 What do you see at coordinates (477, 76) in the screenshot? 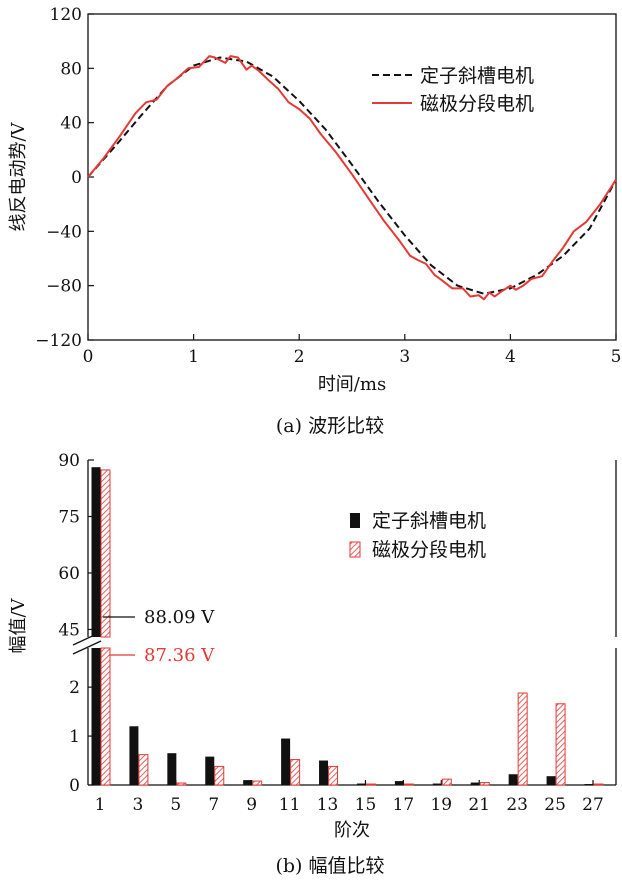
I see `legend-a-stator-label: 定子斜槽电机` at bounding box center [477, 76].